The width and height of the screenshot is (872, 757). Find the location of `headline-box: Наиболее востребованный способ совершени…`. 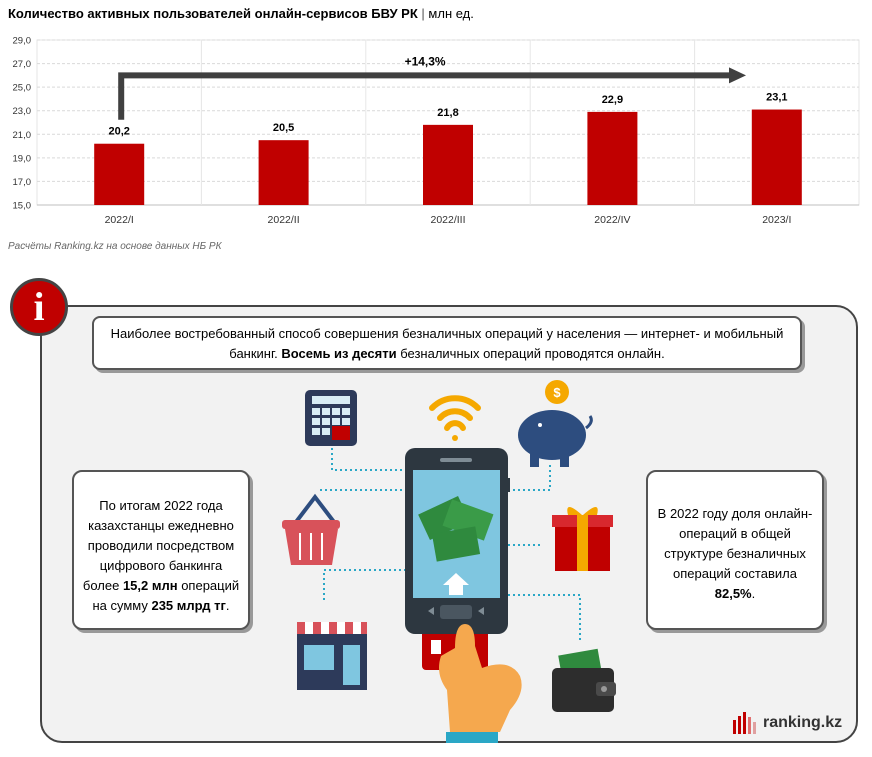

headline-box: Наиболее востребованный способ совершени… is located at coordinates (447, 343).